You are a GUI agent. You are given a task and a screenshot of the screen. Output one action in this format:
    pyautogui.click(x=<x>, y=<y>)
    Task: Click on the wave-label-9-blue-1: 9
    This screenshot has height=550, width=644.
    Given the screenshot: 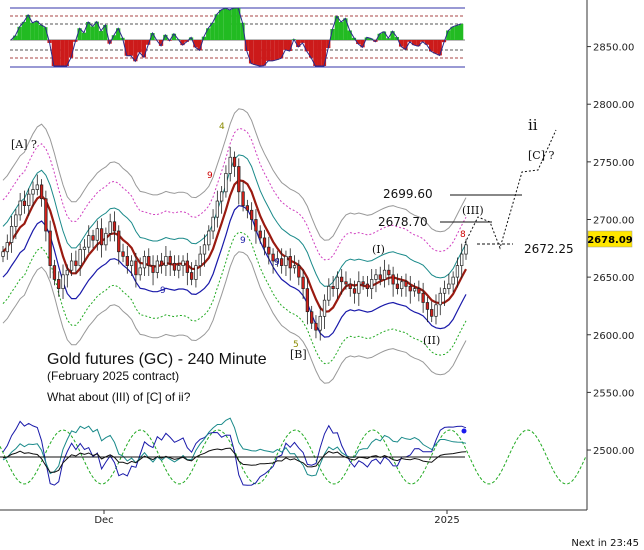 What is the action you would take?
    pyautogui.click(x=243, y=241)
    